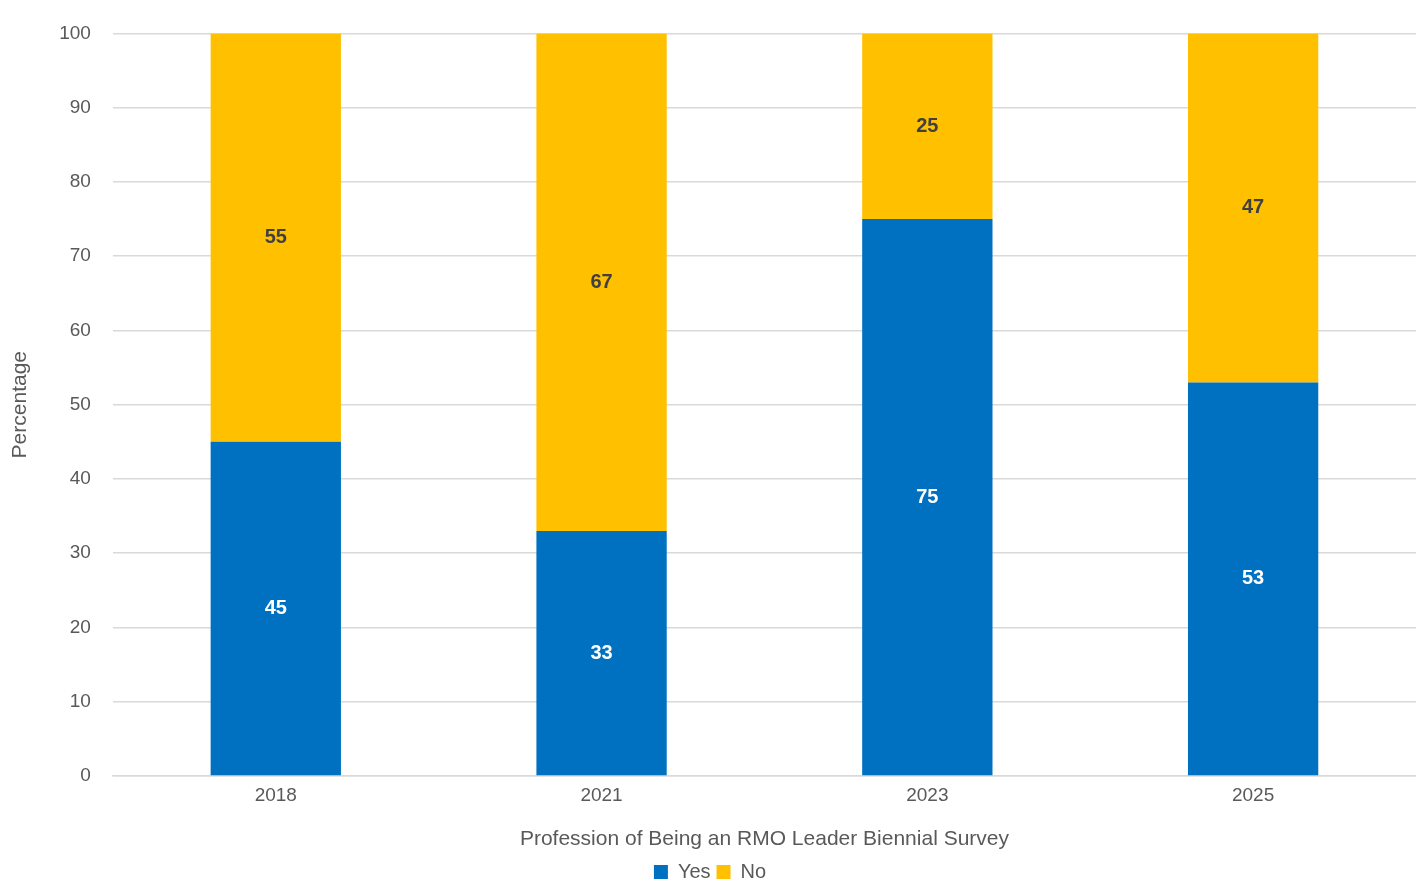 The image size is (1416, 892). I want to click on y-tick-label: 60, so click(80, 329).